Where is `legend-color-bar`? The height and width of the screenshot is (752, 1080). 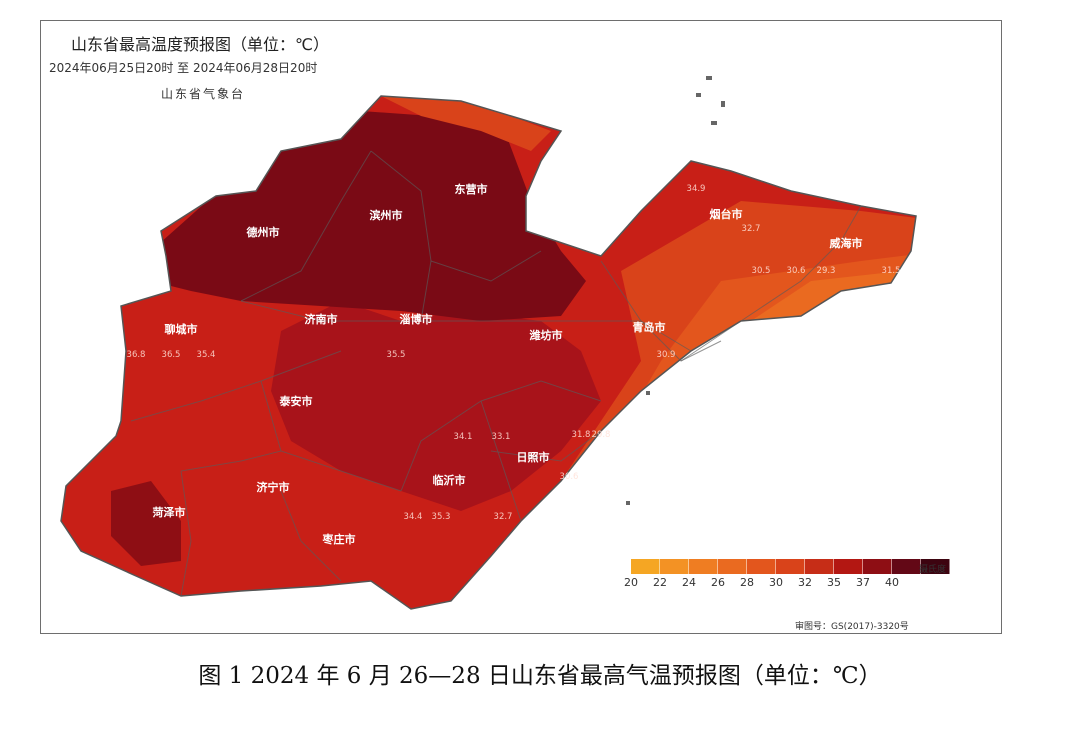 legend-color-bar is located at coordinates (790, 566).